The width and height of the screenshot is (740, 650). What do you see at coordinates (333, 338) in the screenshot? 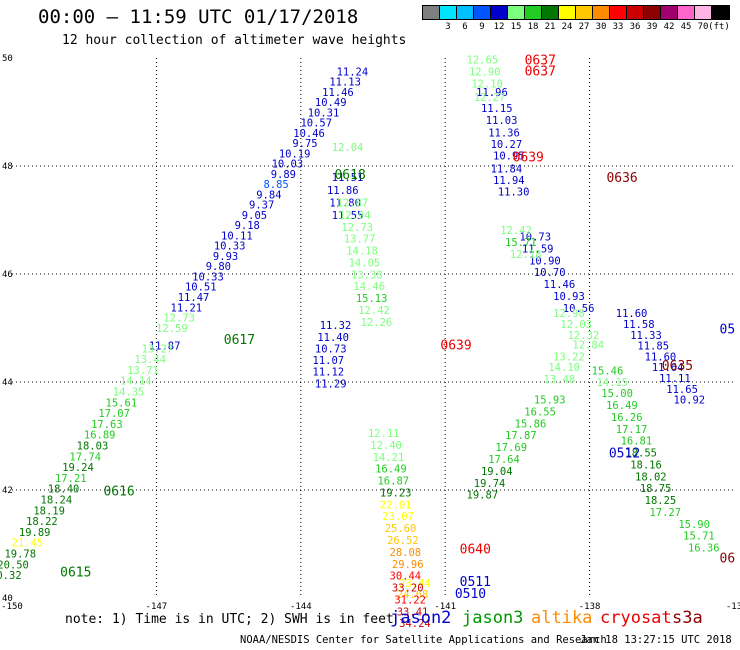
I see `swh-value-jason2: 11.40` at bounding box center [333, 338].